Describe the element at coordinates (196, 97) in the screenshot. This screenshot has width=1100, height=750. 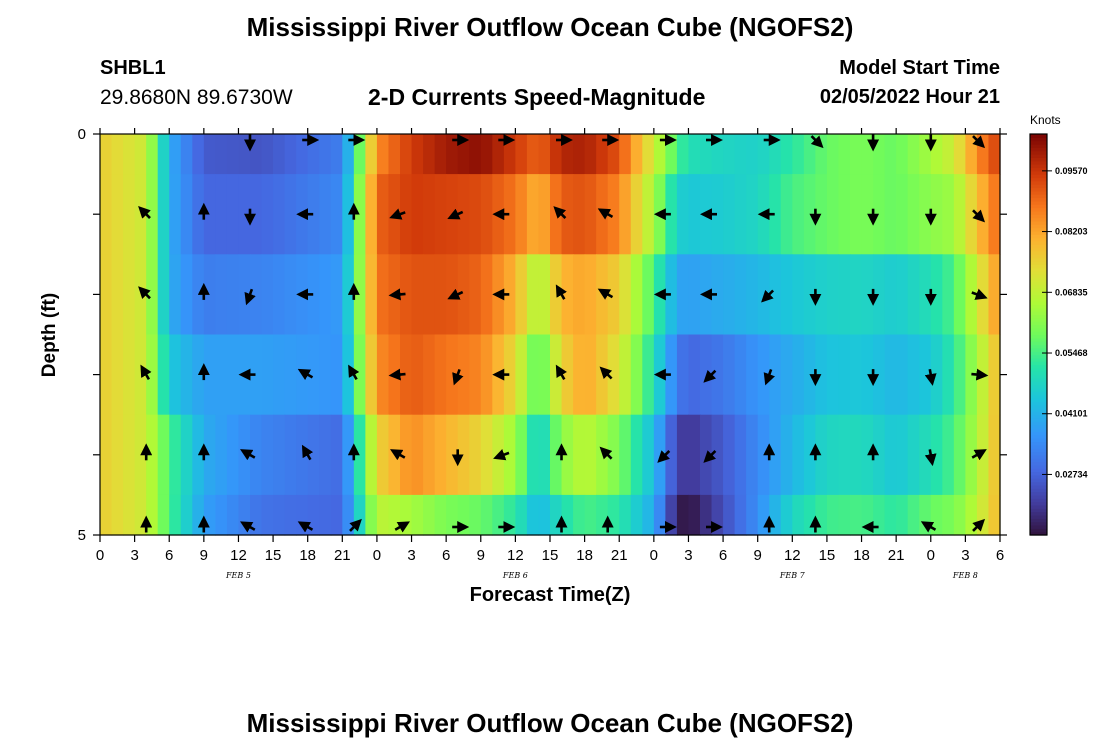
I see `station-coordinates: 29.8680N 89.6730W` at that location.